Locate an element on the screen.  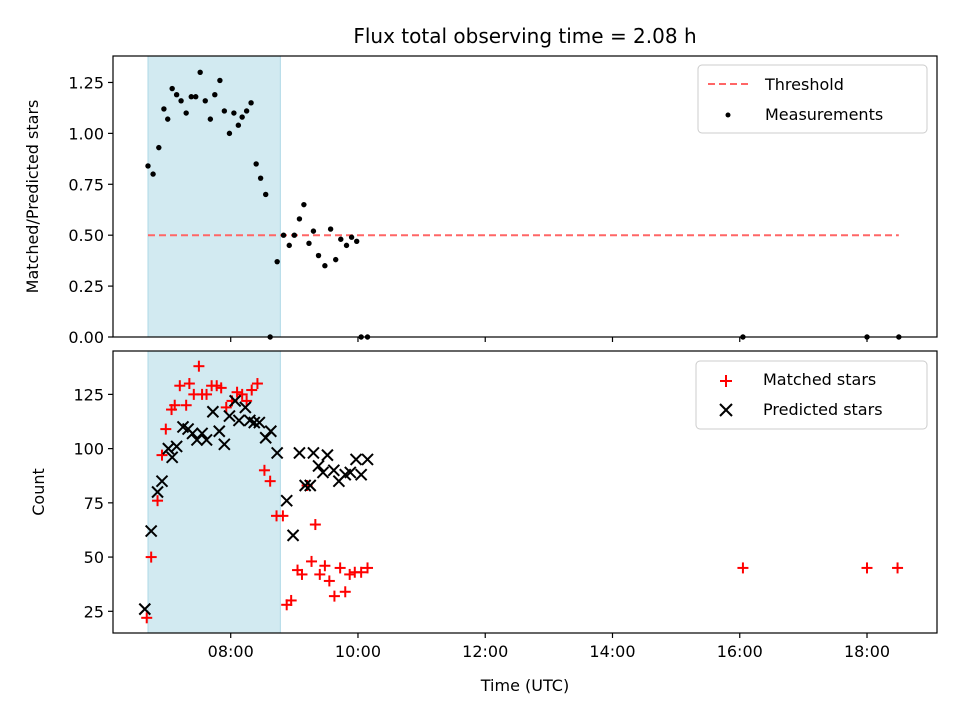
bottom-legend: Matched stars Predicted stars is located at coordinates (811, 395).